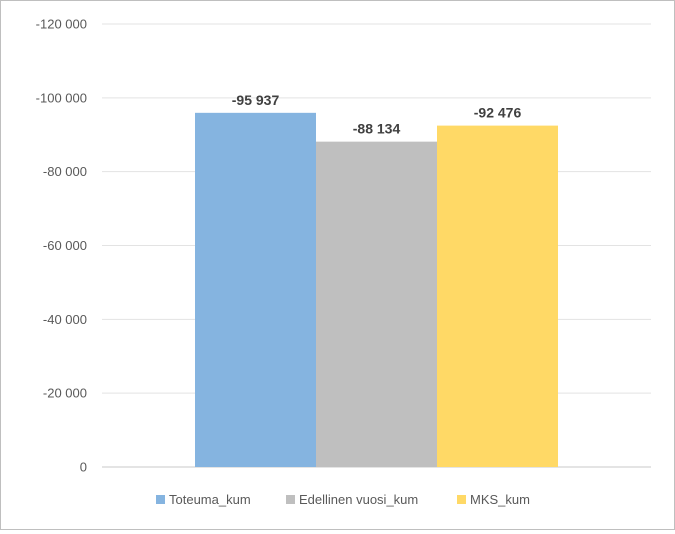 The image size is (675, 534). Describe the element at coordinates (358, 499) in the screenshot. I see `legend-label: Edellinen vuosi_kum` at that location.